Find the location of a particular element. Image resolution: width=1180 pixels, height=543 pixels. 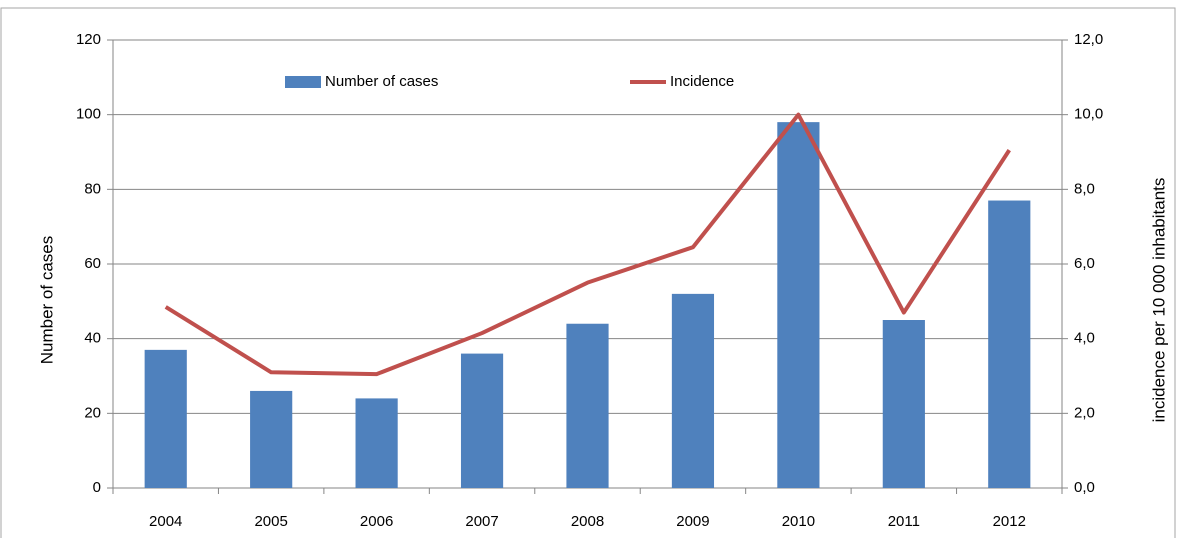

x-tick-label: 2010 is located at coordinates (798, 521).